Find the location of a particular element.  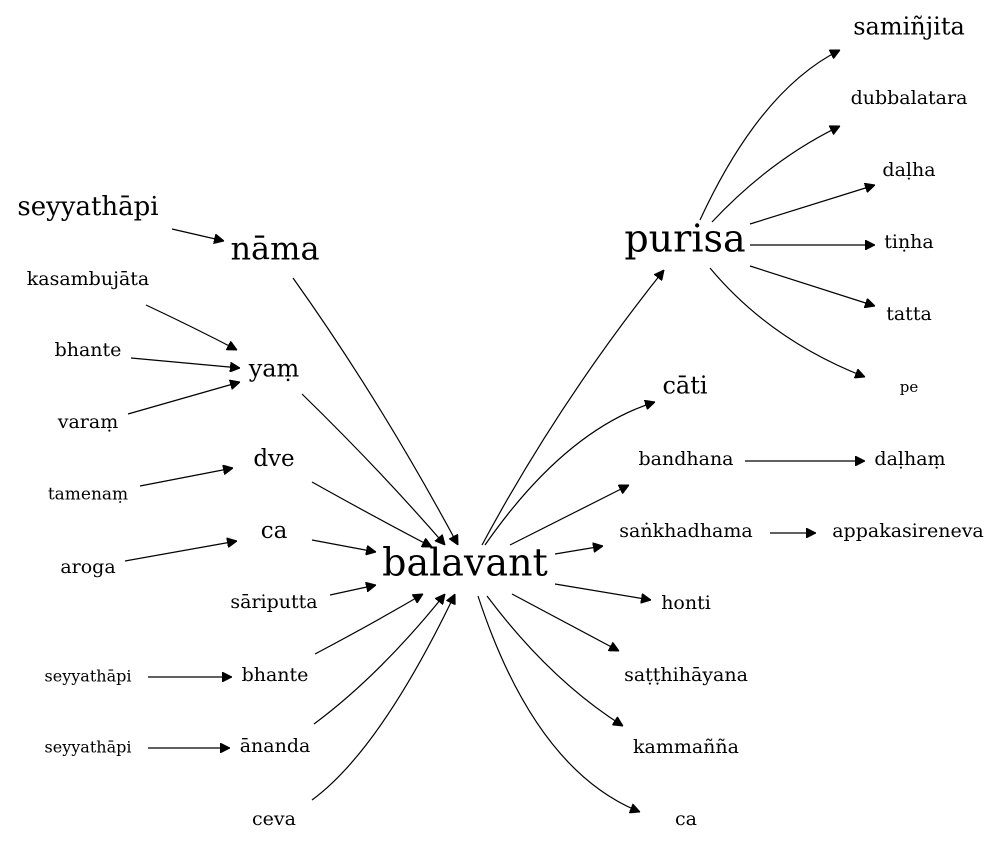

node-kasambujata: kasambujāta is located at coordinates (88, 279).